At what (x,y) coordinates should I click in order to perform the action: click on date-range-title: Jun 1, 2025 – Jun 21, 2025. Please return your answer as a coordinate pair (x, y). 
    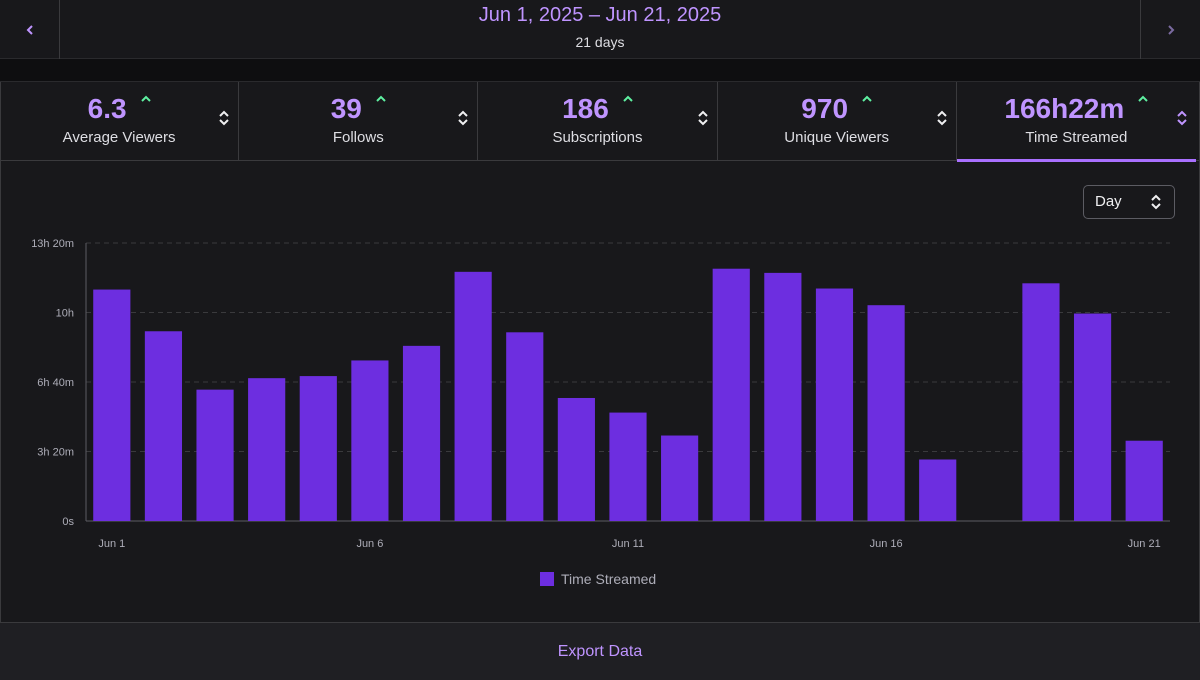
    Looking at the image, I should click on (600, 15).